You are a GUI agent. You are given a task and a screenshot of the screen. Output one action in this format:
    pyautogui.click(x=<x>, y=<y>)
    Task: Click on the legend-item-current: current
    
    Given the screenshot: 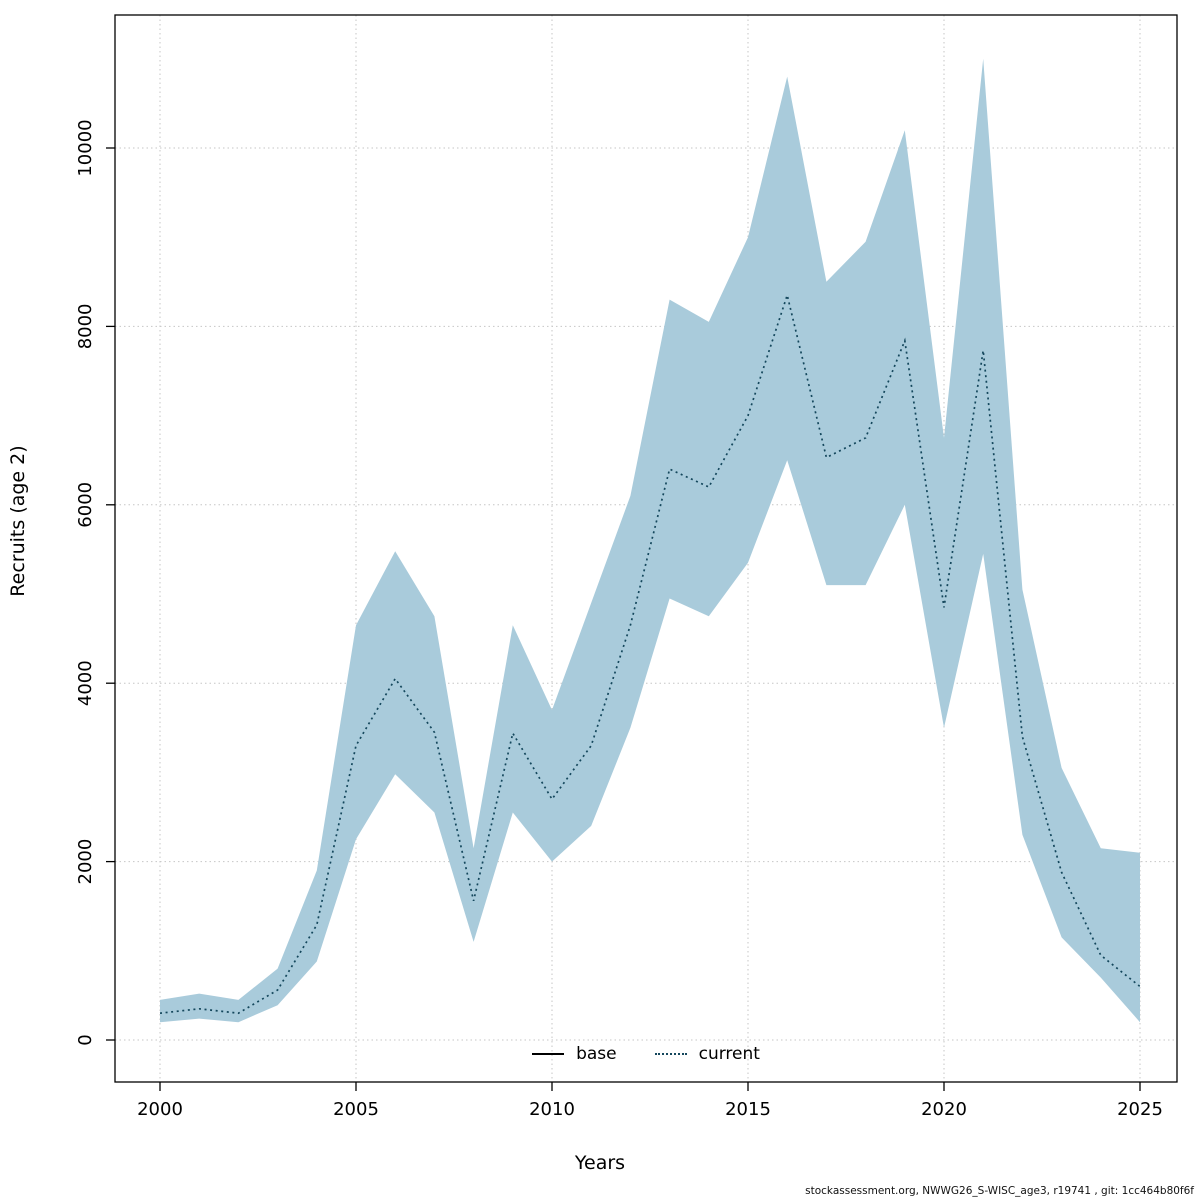 What is the action you would take?
    pyautogui.click(x=707, y=1054)
    